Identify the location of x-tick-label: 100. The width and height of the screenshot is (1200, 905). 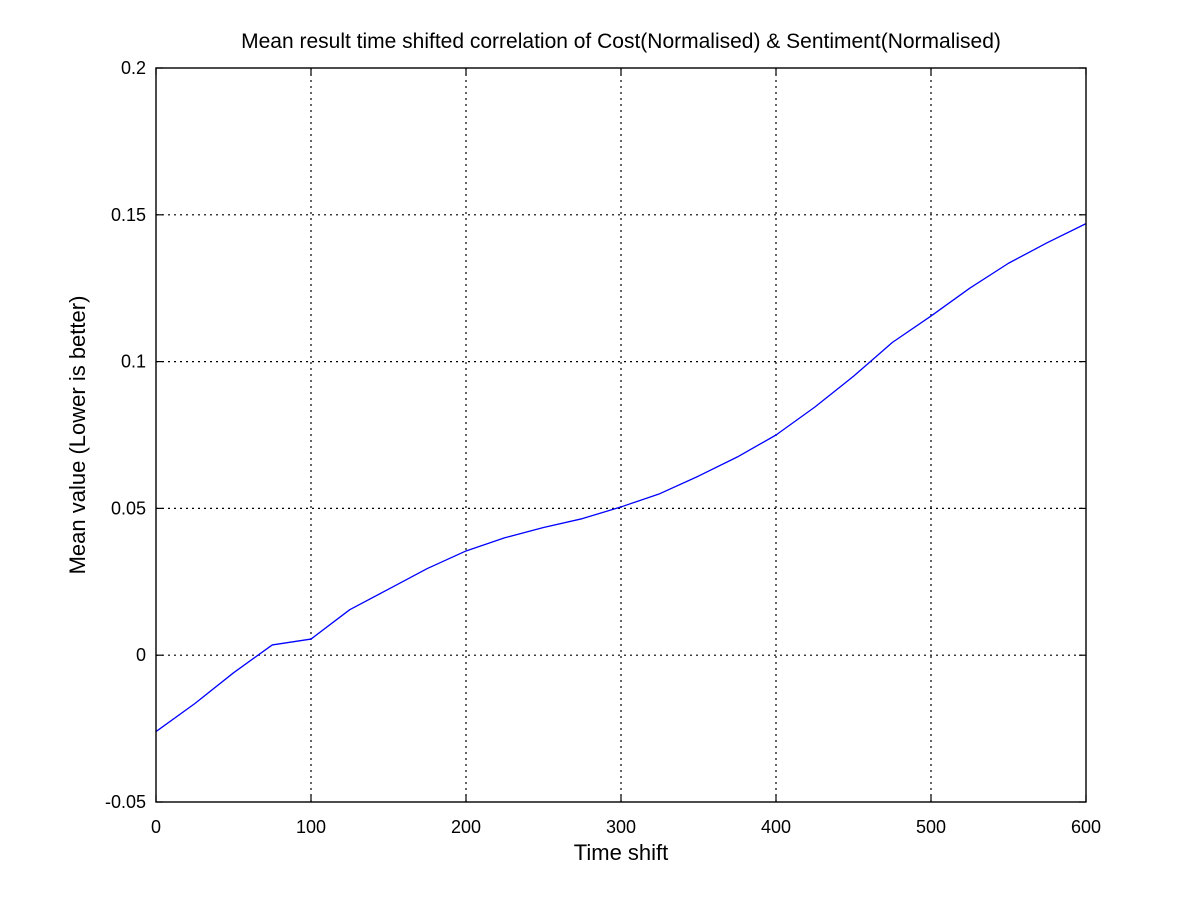
(311, 827).